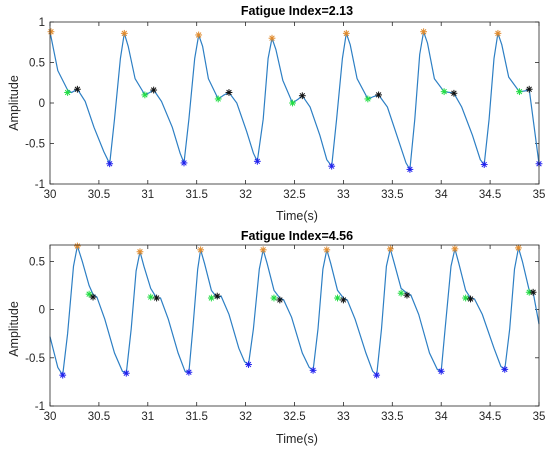  I want to click on chart-title: Fatigue Index=4.56, so click(297, 236).